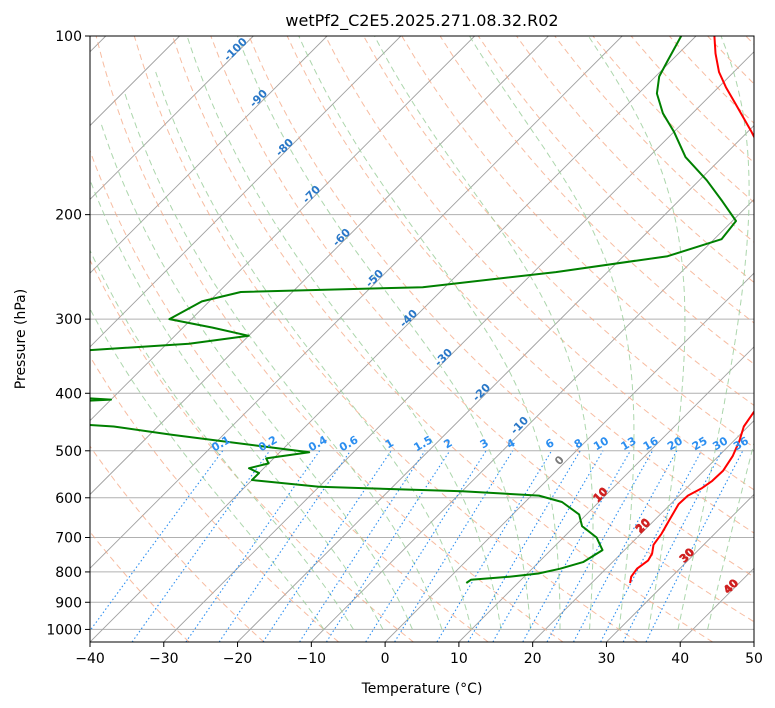 The height and width of the screenshot is (708, 775). I want to click on temperature-profile-line, so click(691, 310).